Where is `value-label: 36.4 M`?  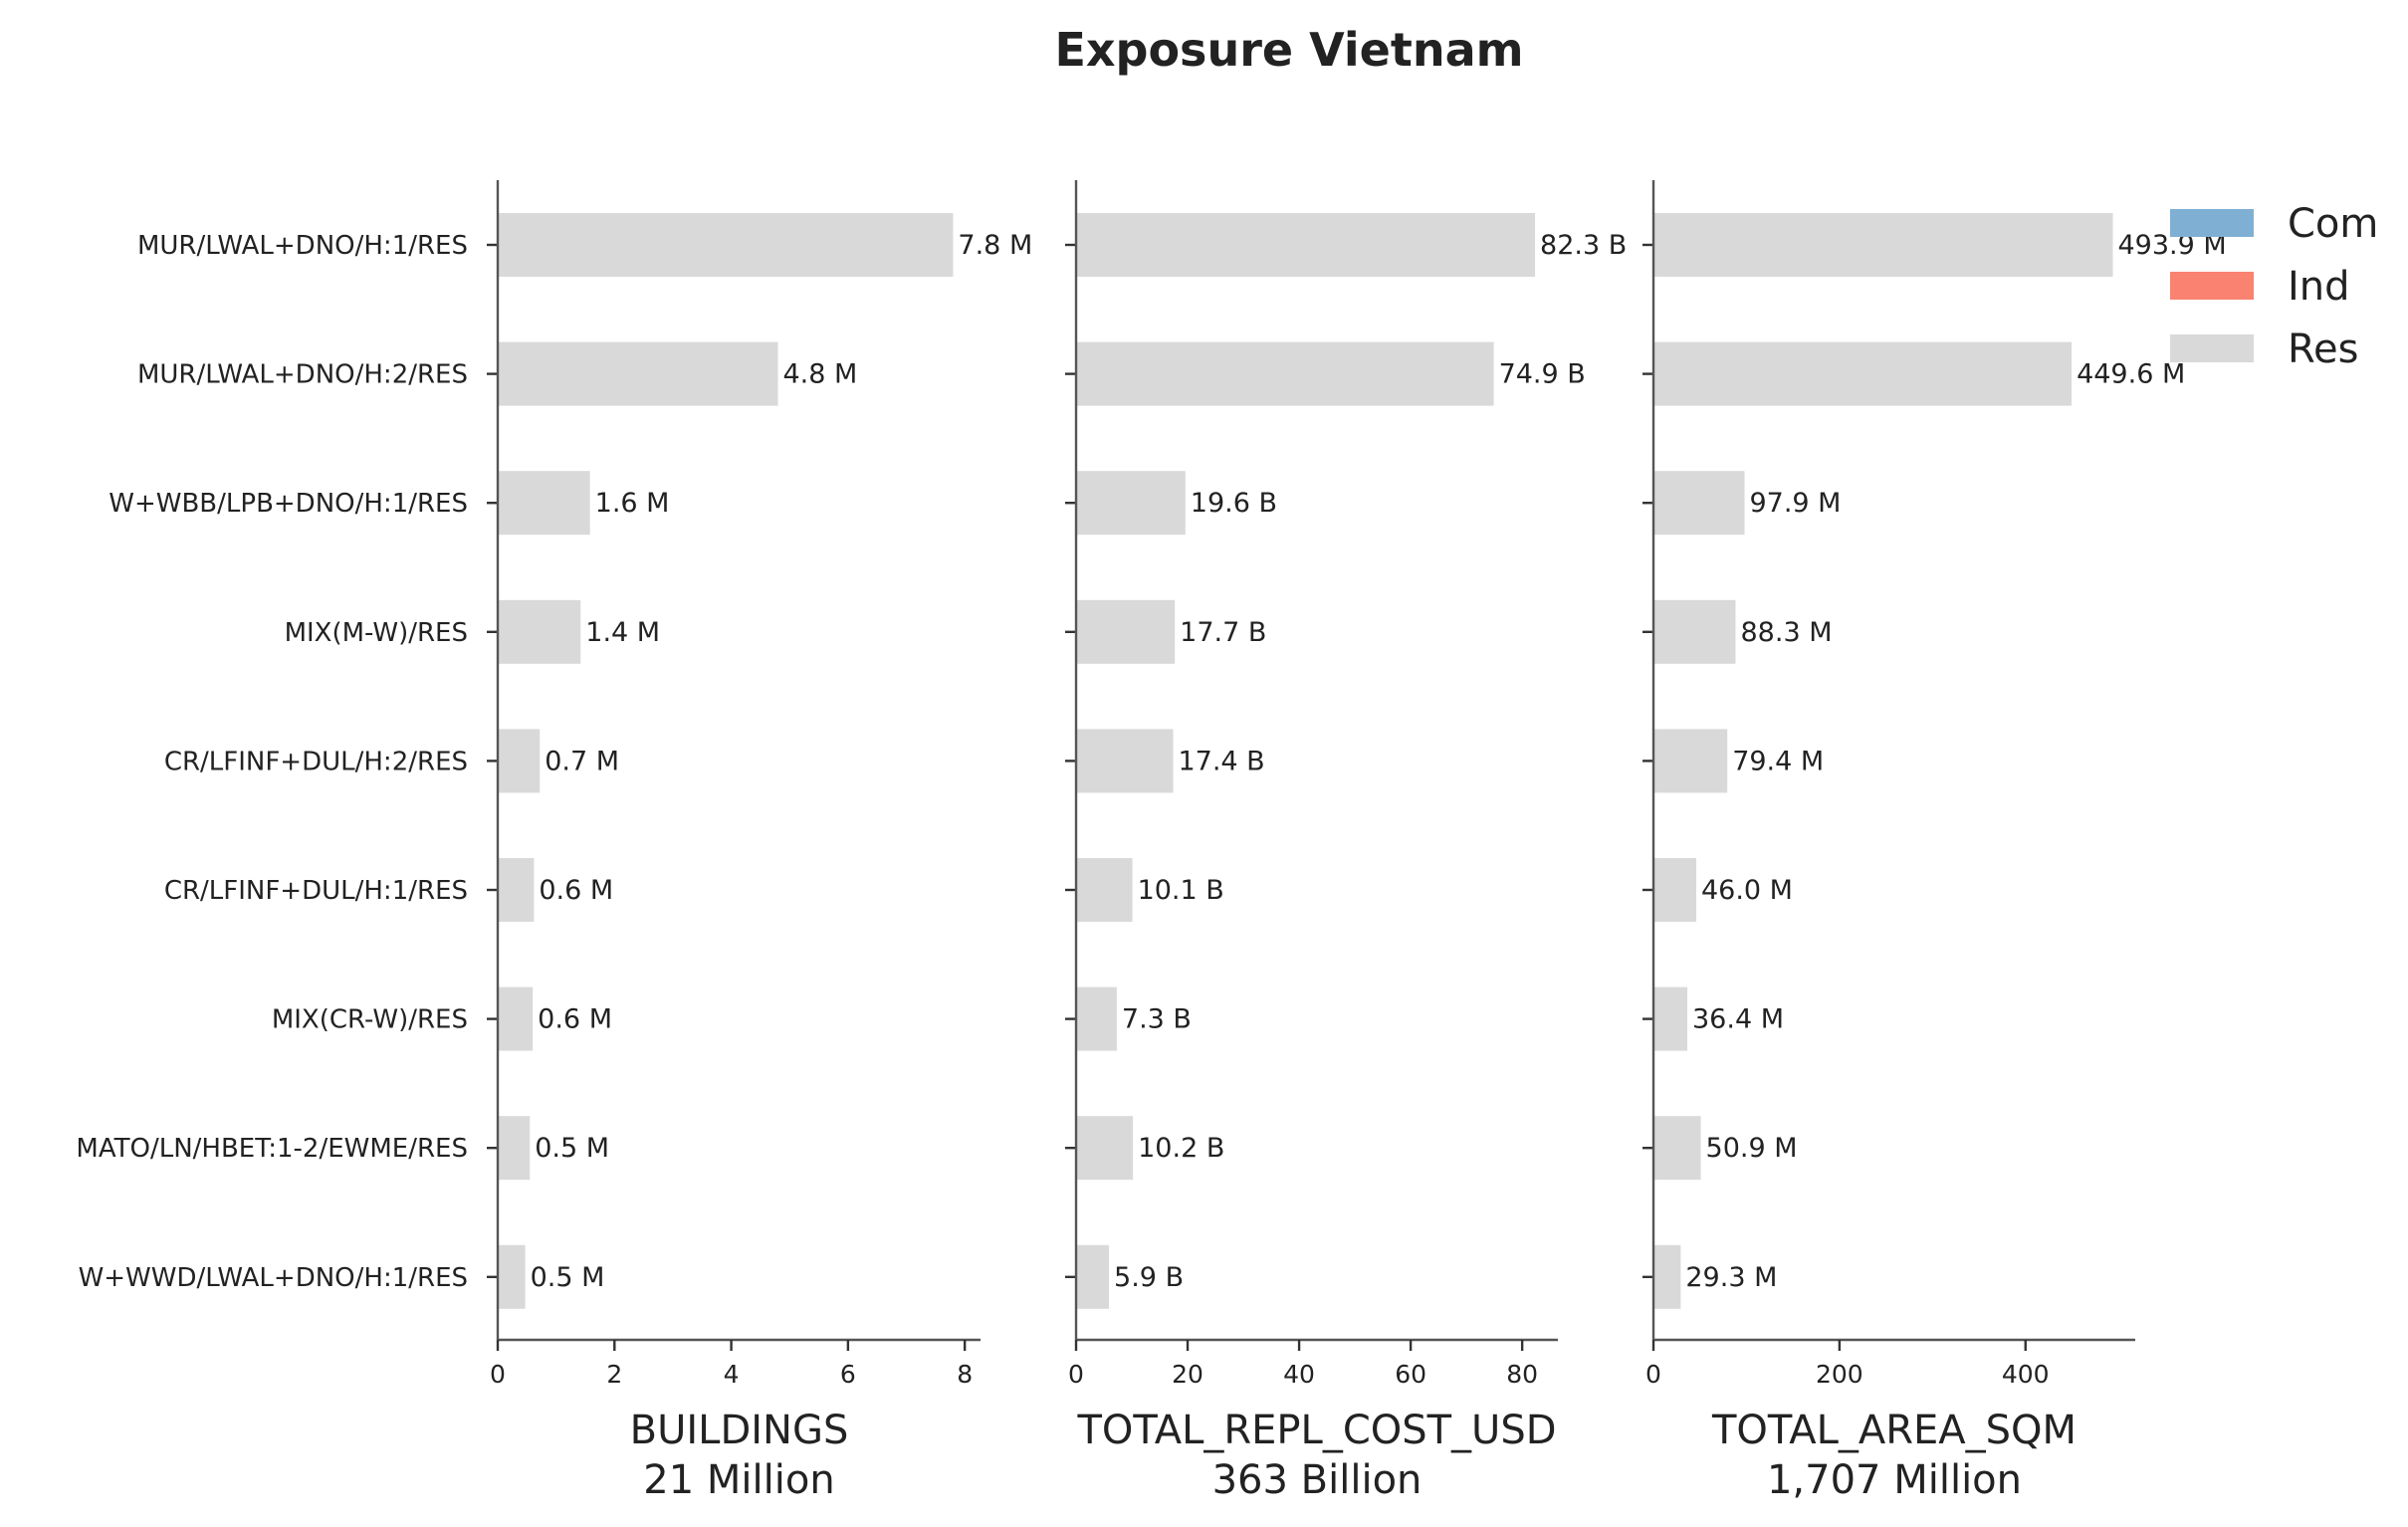
value-label: 36.4 M is located at coordinates (1738, 1019).